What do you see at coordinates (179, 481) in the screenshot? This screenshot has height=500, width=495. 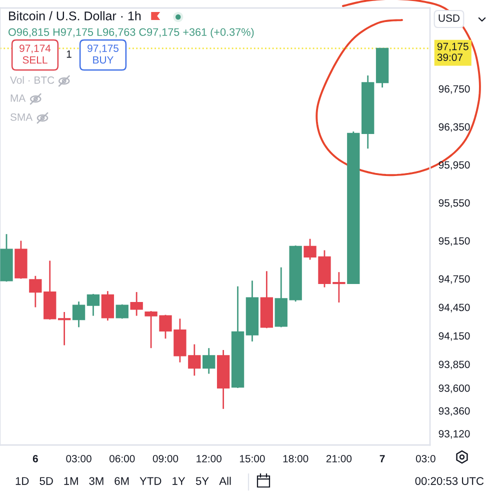 I see `text: 1Y` at bounding box center [179, 481].